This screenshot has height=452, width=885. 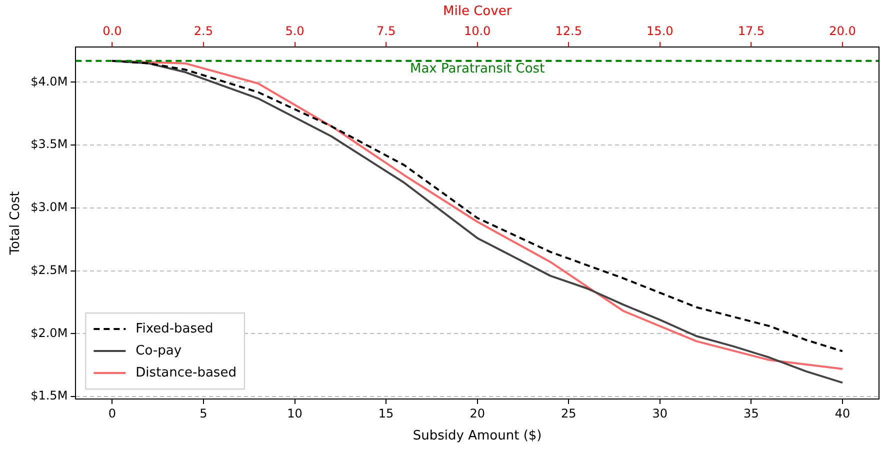 What do you see at coordinates (842, 31) in the screenshot?
I see `x2-tick-label: 20.0` at bounding box center [842, 31].